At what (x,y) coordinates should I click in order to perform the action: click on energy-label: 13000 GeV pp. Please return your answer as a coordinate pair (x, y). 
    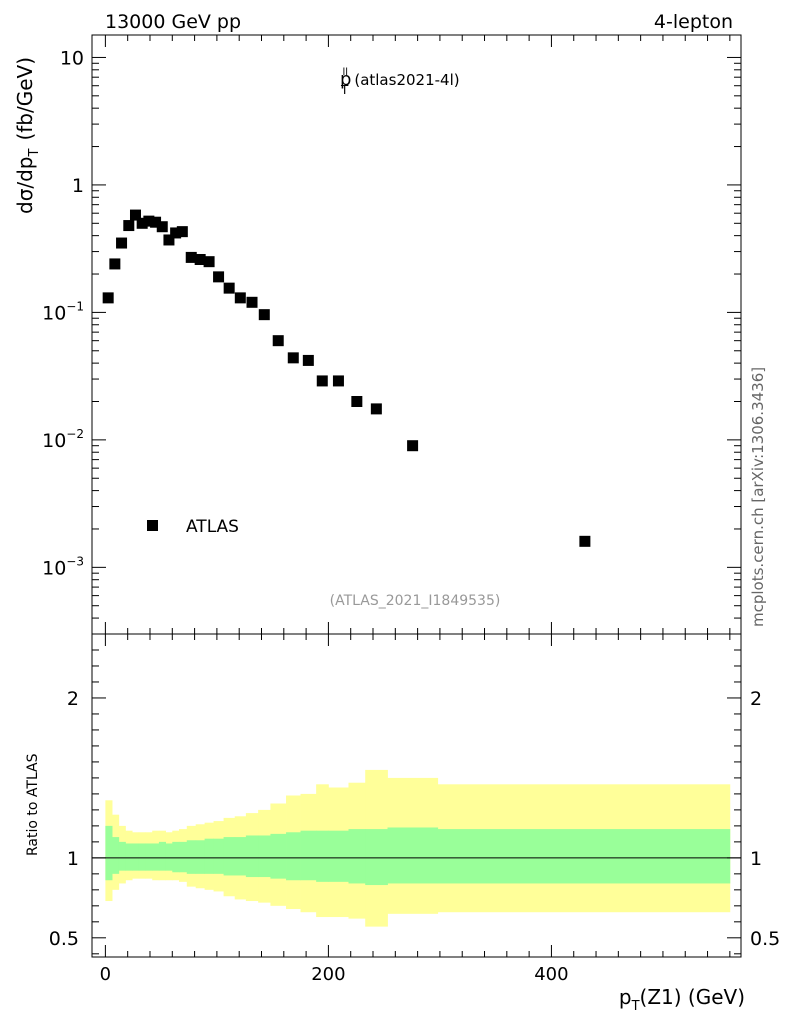
    Looking at the image, I should click on (173, 22).